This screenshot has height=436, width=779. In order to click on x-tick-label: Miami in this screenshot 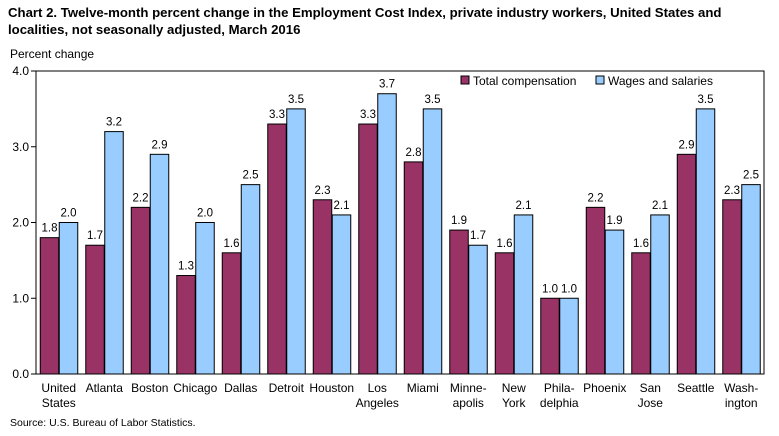, I will do `click(423, 388)`.